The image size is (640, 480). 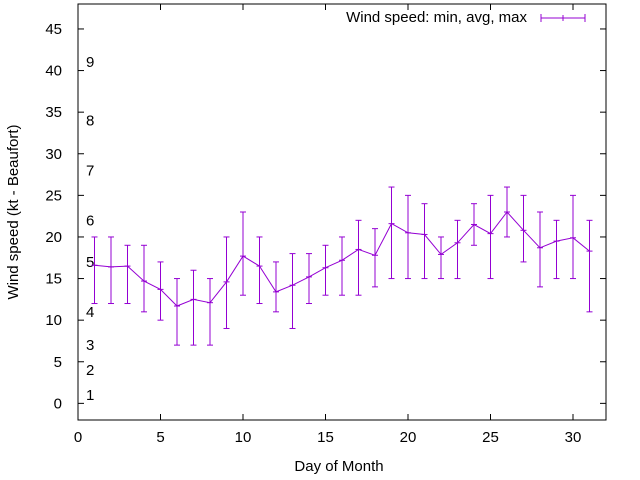 I want to click on beaufort-labels: 1 2 3 4 5 6 7 8 9, so click(x=90, y=229).